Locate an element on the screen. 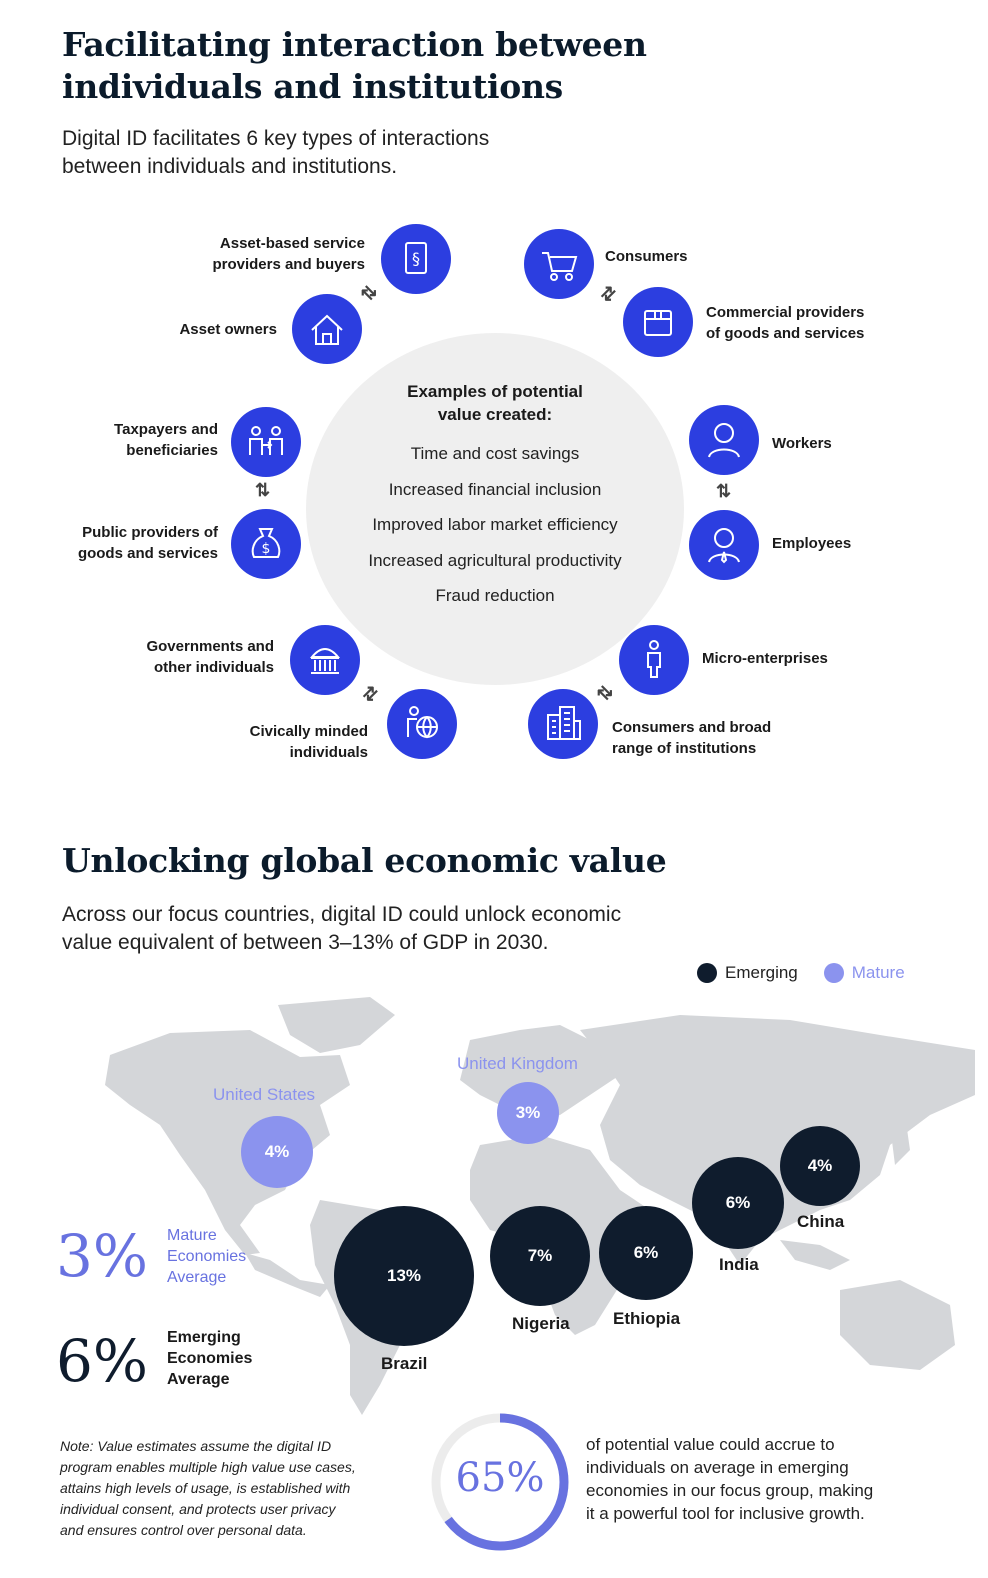  money-bag-icon: $ is located at coordinates (266, 544).